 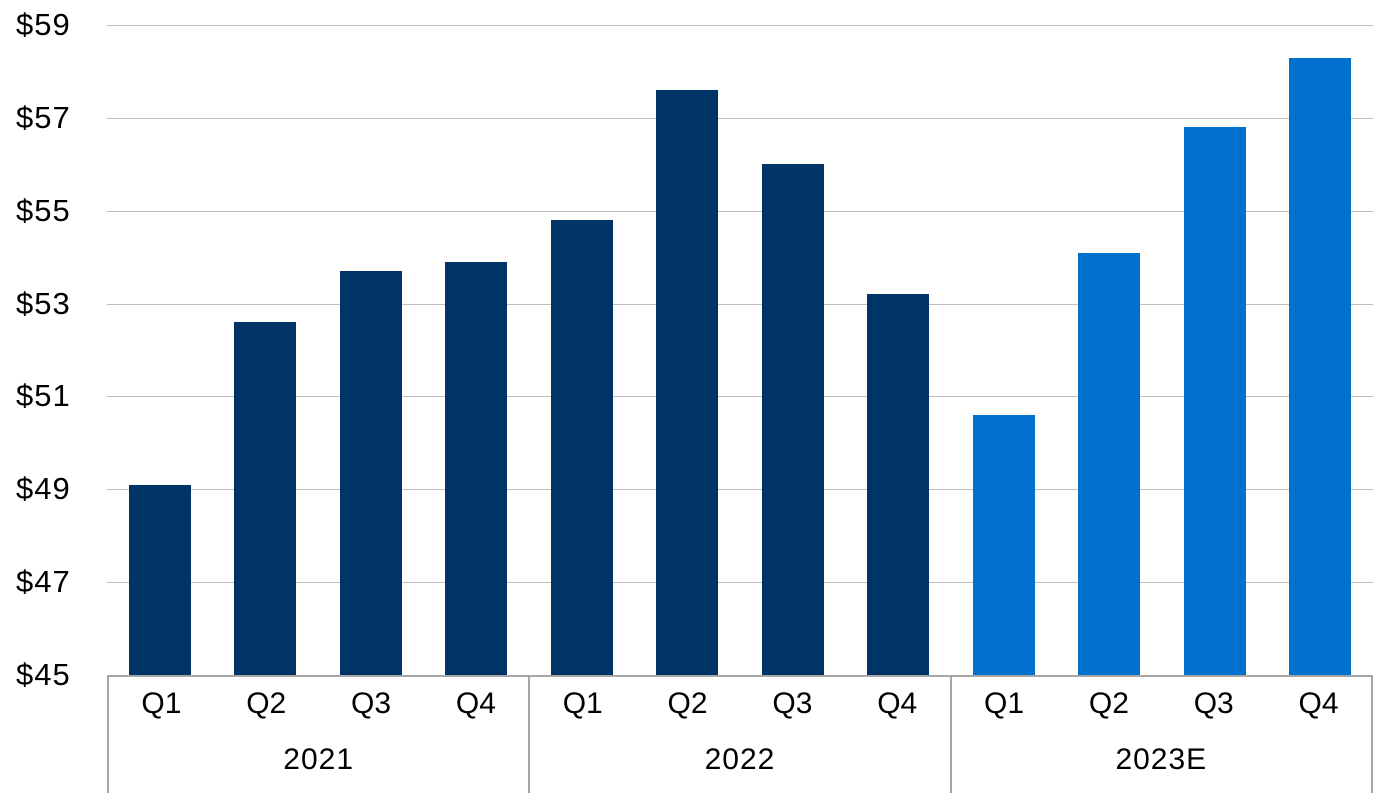 What do you see at coordinates (371, 703) in the screenshot?
I see `quarter-label-2021-Q3: Q3` at bounding box center [371, 703].